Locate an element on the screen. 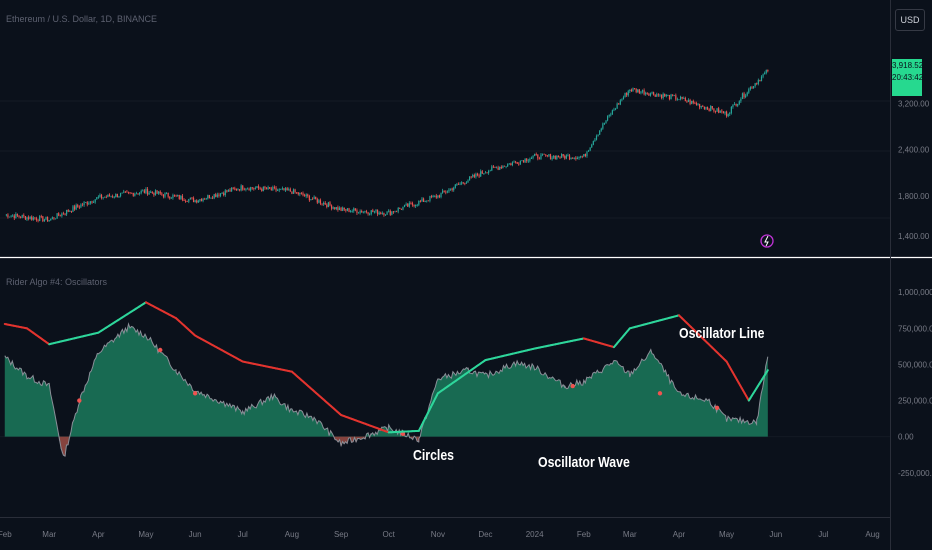  time-tick-label: Aug is located at coordinates (872, 534).